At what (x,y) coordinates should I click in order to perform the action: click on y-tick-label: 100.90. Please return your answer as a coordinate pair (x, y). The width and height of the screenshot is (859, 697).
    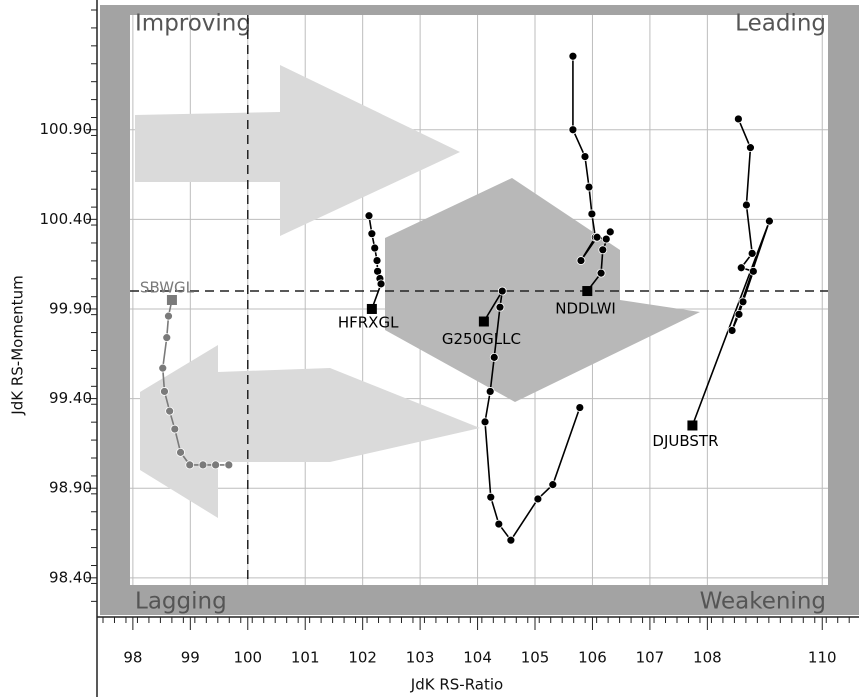
    Looking at the image, I should click on (66, 129).